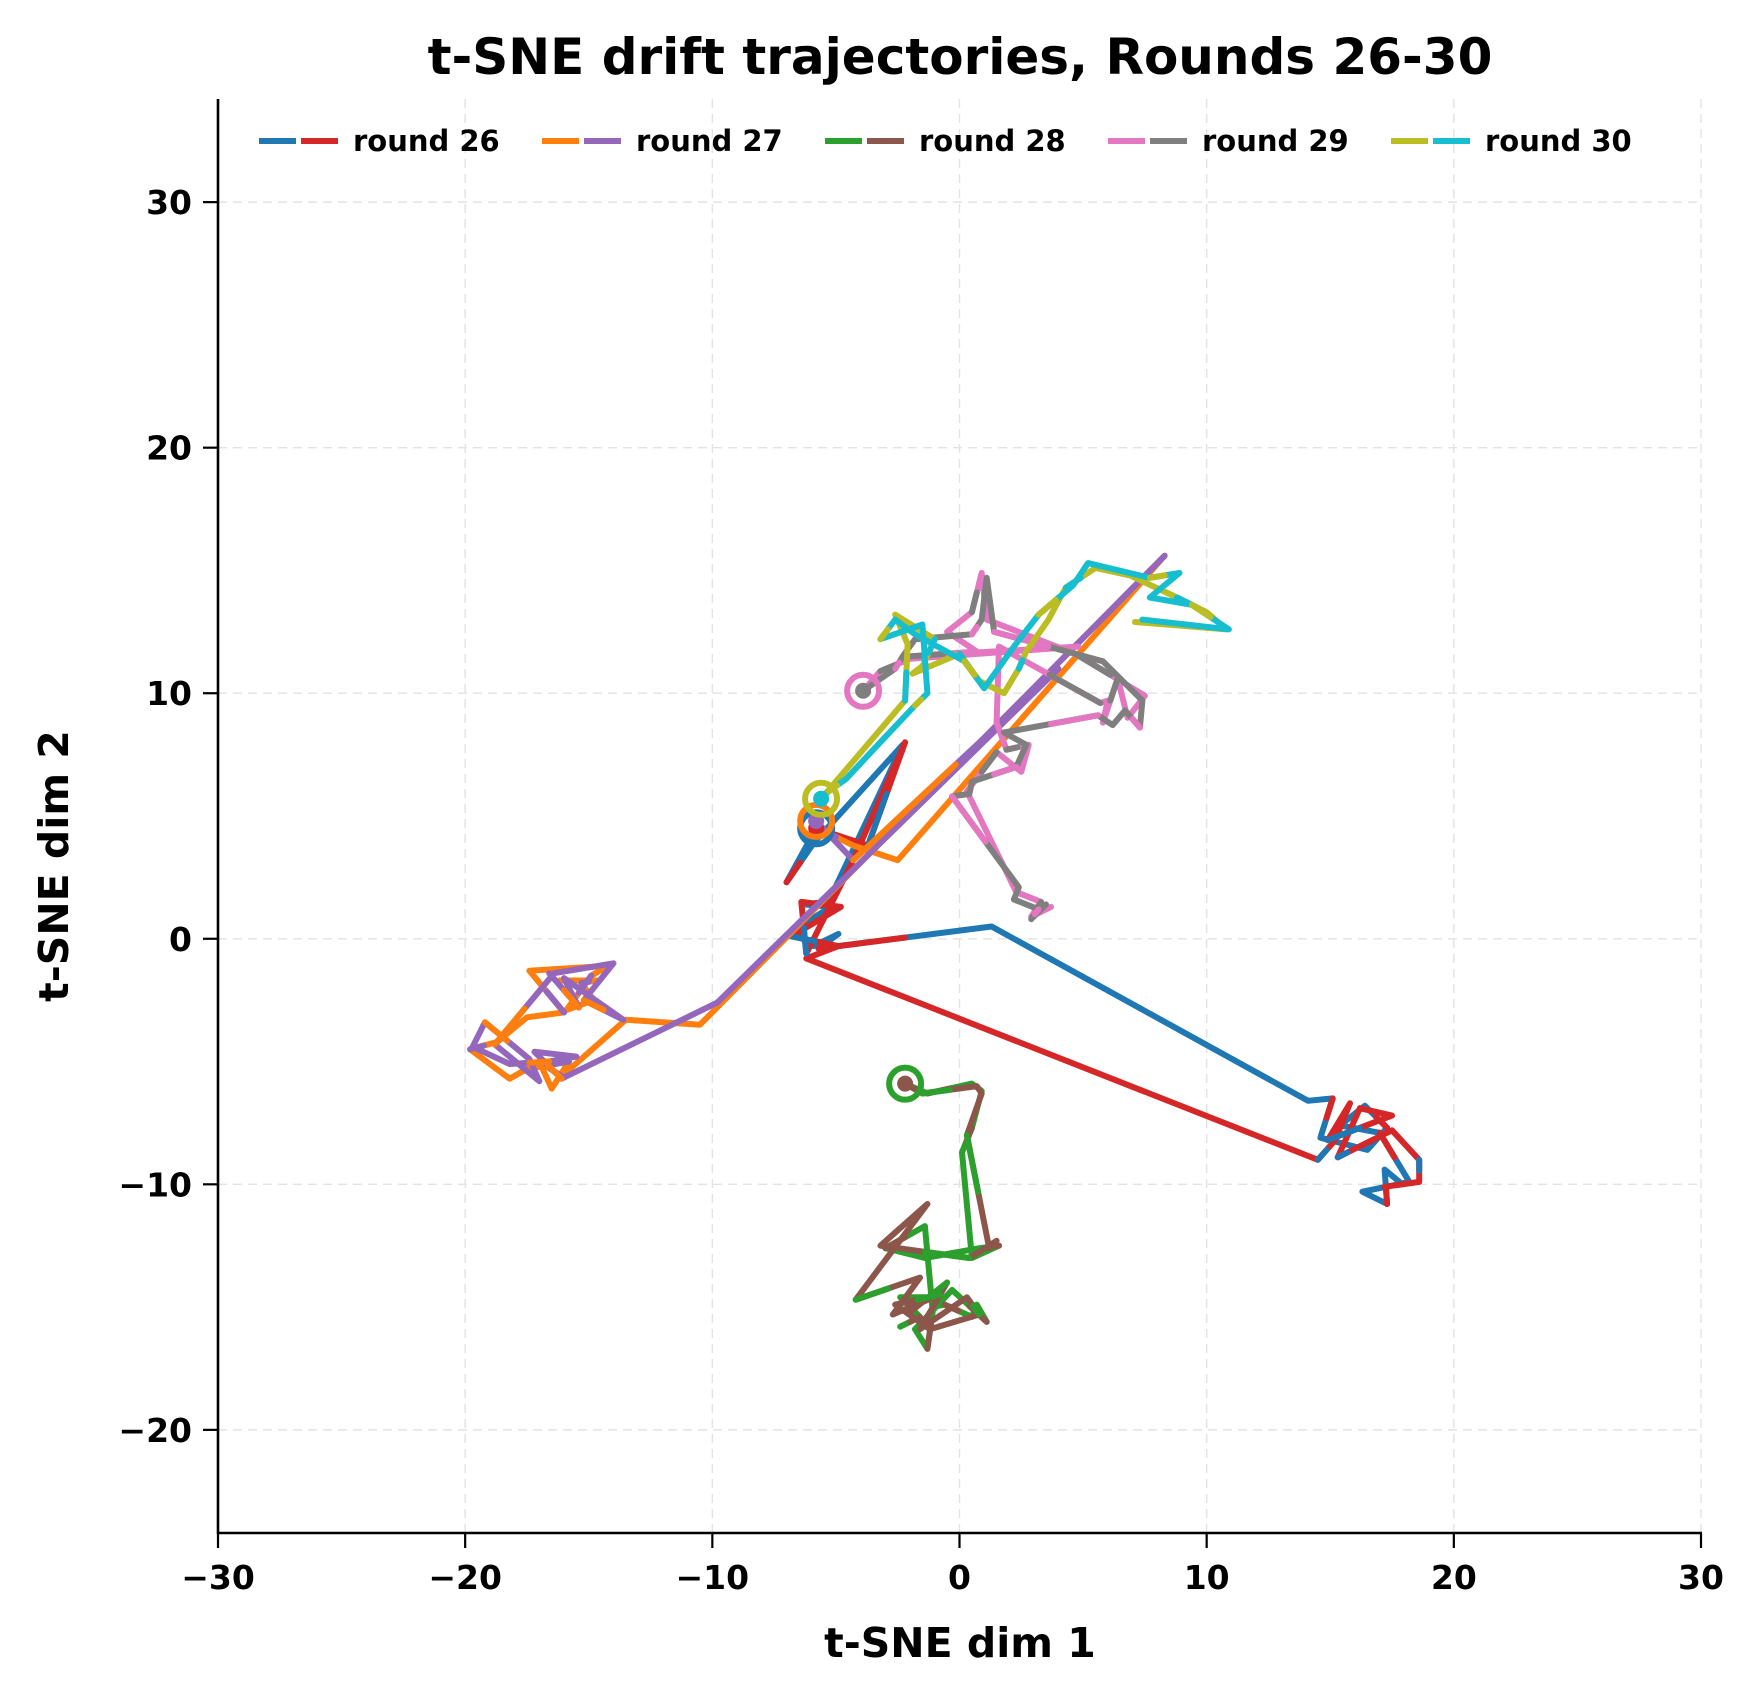 Image resolution: width=1752 pixels, height=1698 pixels. What do you see at coordinates (1207, 1577) in the screenshot?
I see `x-tick-label: 10` at bounding box center [1207, 1577].